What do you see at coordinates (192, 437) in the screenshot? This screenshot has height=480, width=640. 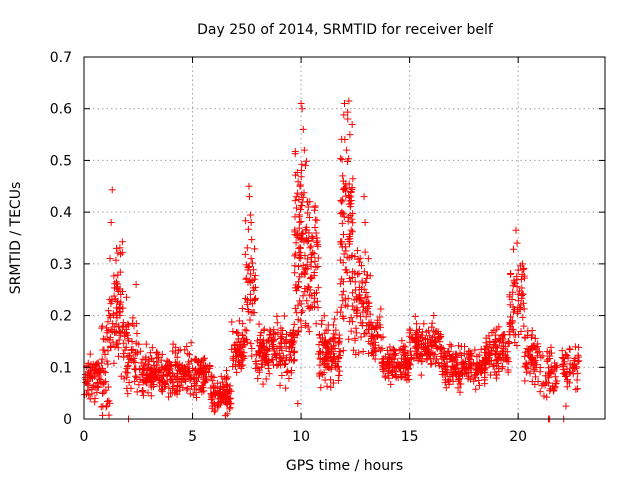 I see `x-tick-label: 5` at bounding box center [192, 437].